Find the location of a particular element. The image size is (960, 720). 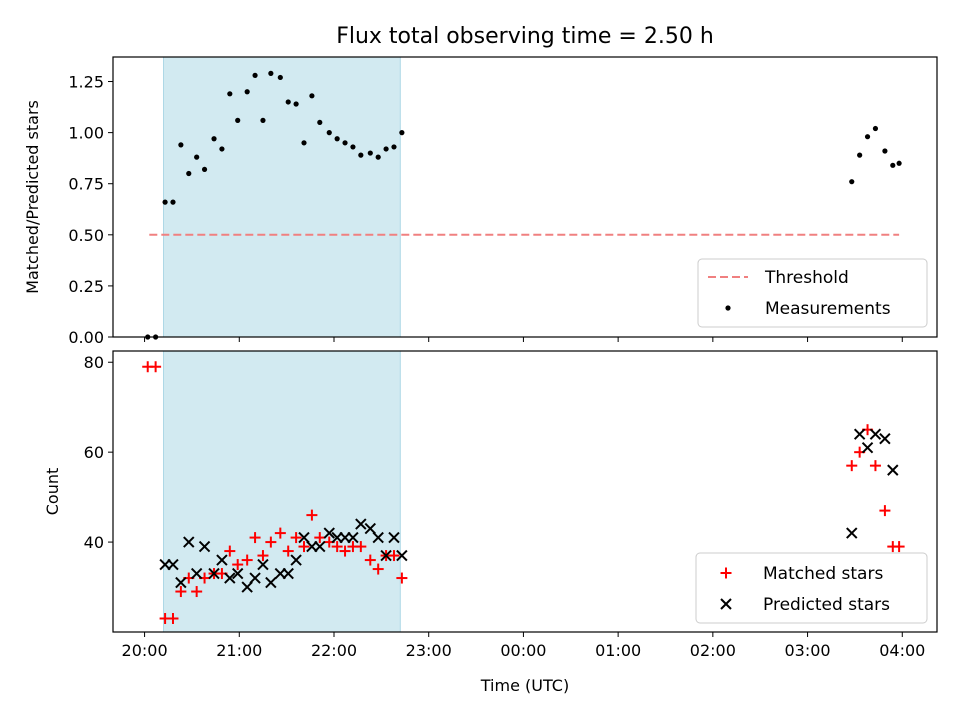

legend-top: Threshold Measurements is located at coordinates (812, 293).